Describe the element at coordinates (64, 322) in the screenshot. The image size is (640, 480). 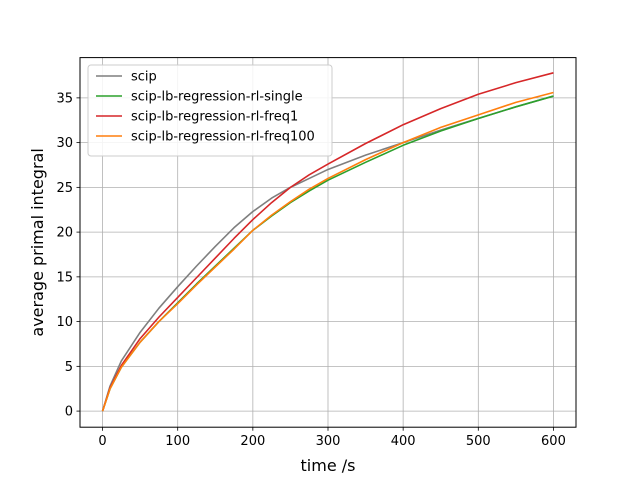
I see `y-tick-label: 10` at that location.